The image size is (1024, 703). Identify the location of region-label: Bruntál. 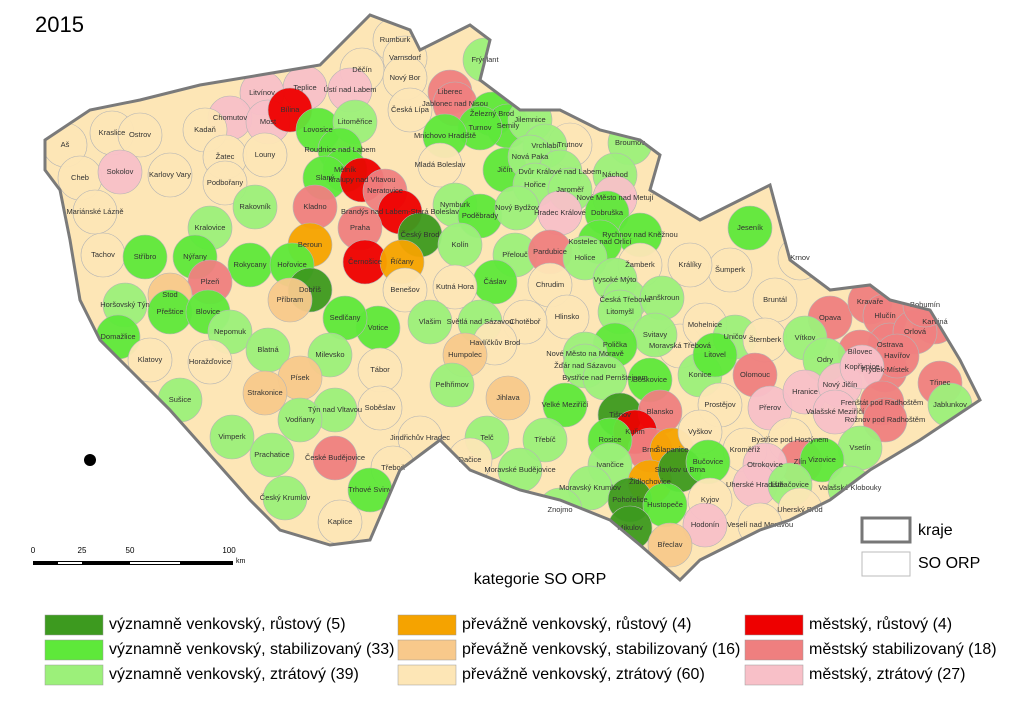
(775, 299).